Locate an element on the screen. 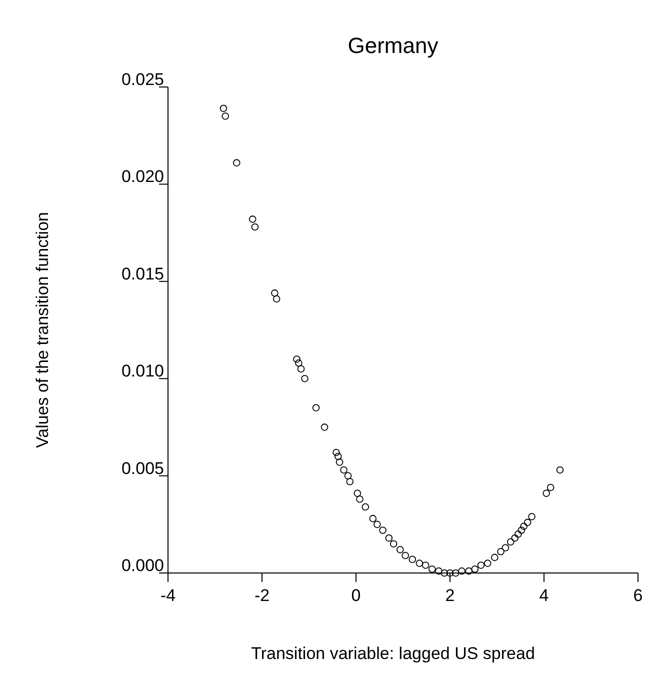  x-axis-title: Transition variable: lagged US spread is located at coordinates (393, 653).